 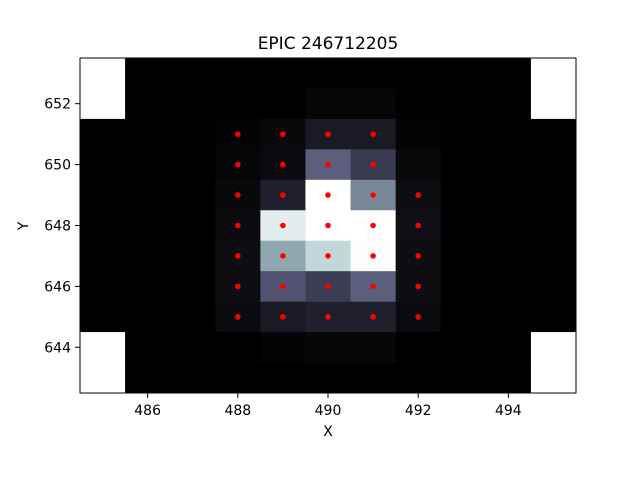 I want to click on y-axis-title: Y, so click(x=24, y=226).